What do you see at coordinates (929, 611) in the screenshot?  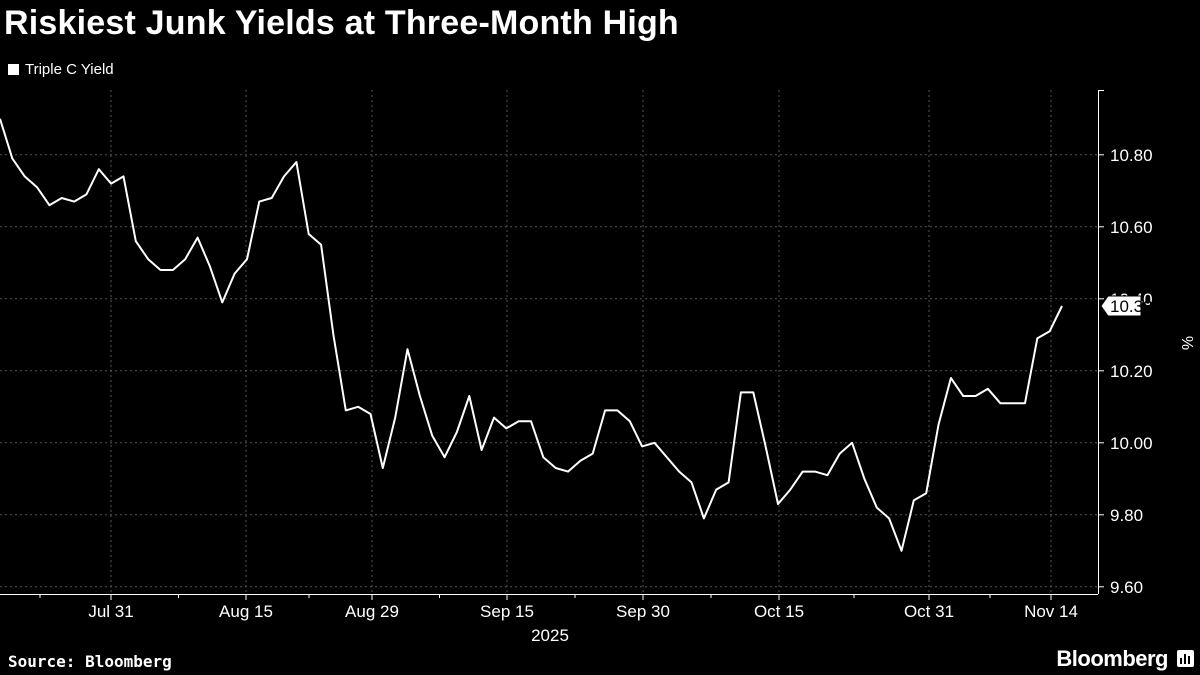 I see `x-tick-label: Oct 31` at bounding box center [929, 611].